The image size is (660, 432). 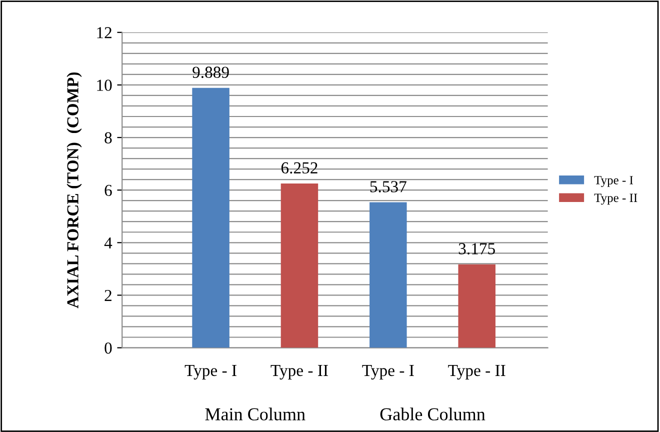 What do you see at coordinates (108, 348) in the screenshot?
I see `y-tick-label: 0` at bounding box center [108, 348].